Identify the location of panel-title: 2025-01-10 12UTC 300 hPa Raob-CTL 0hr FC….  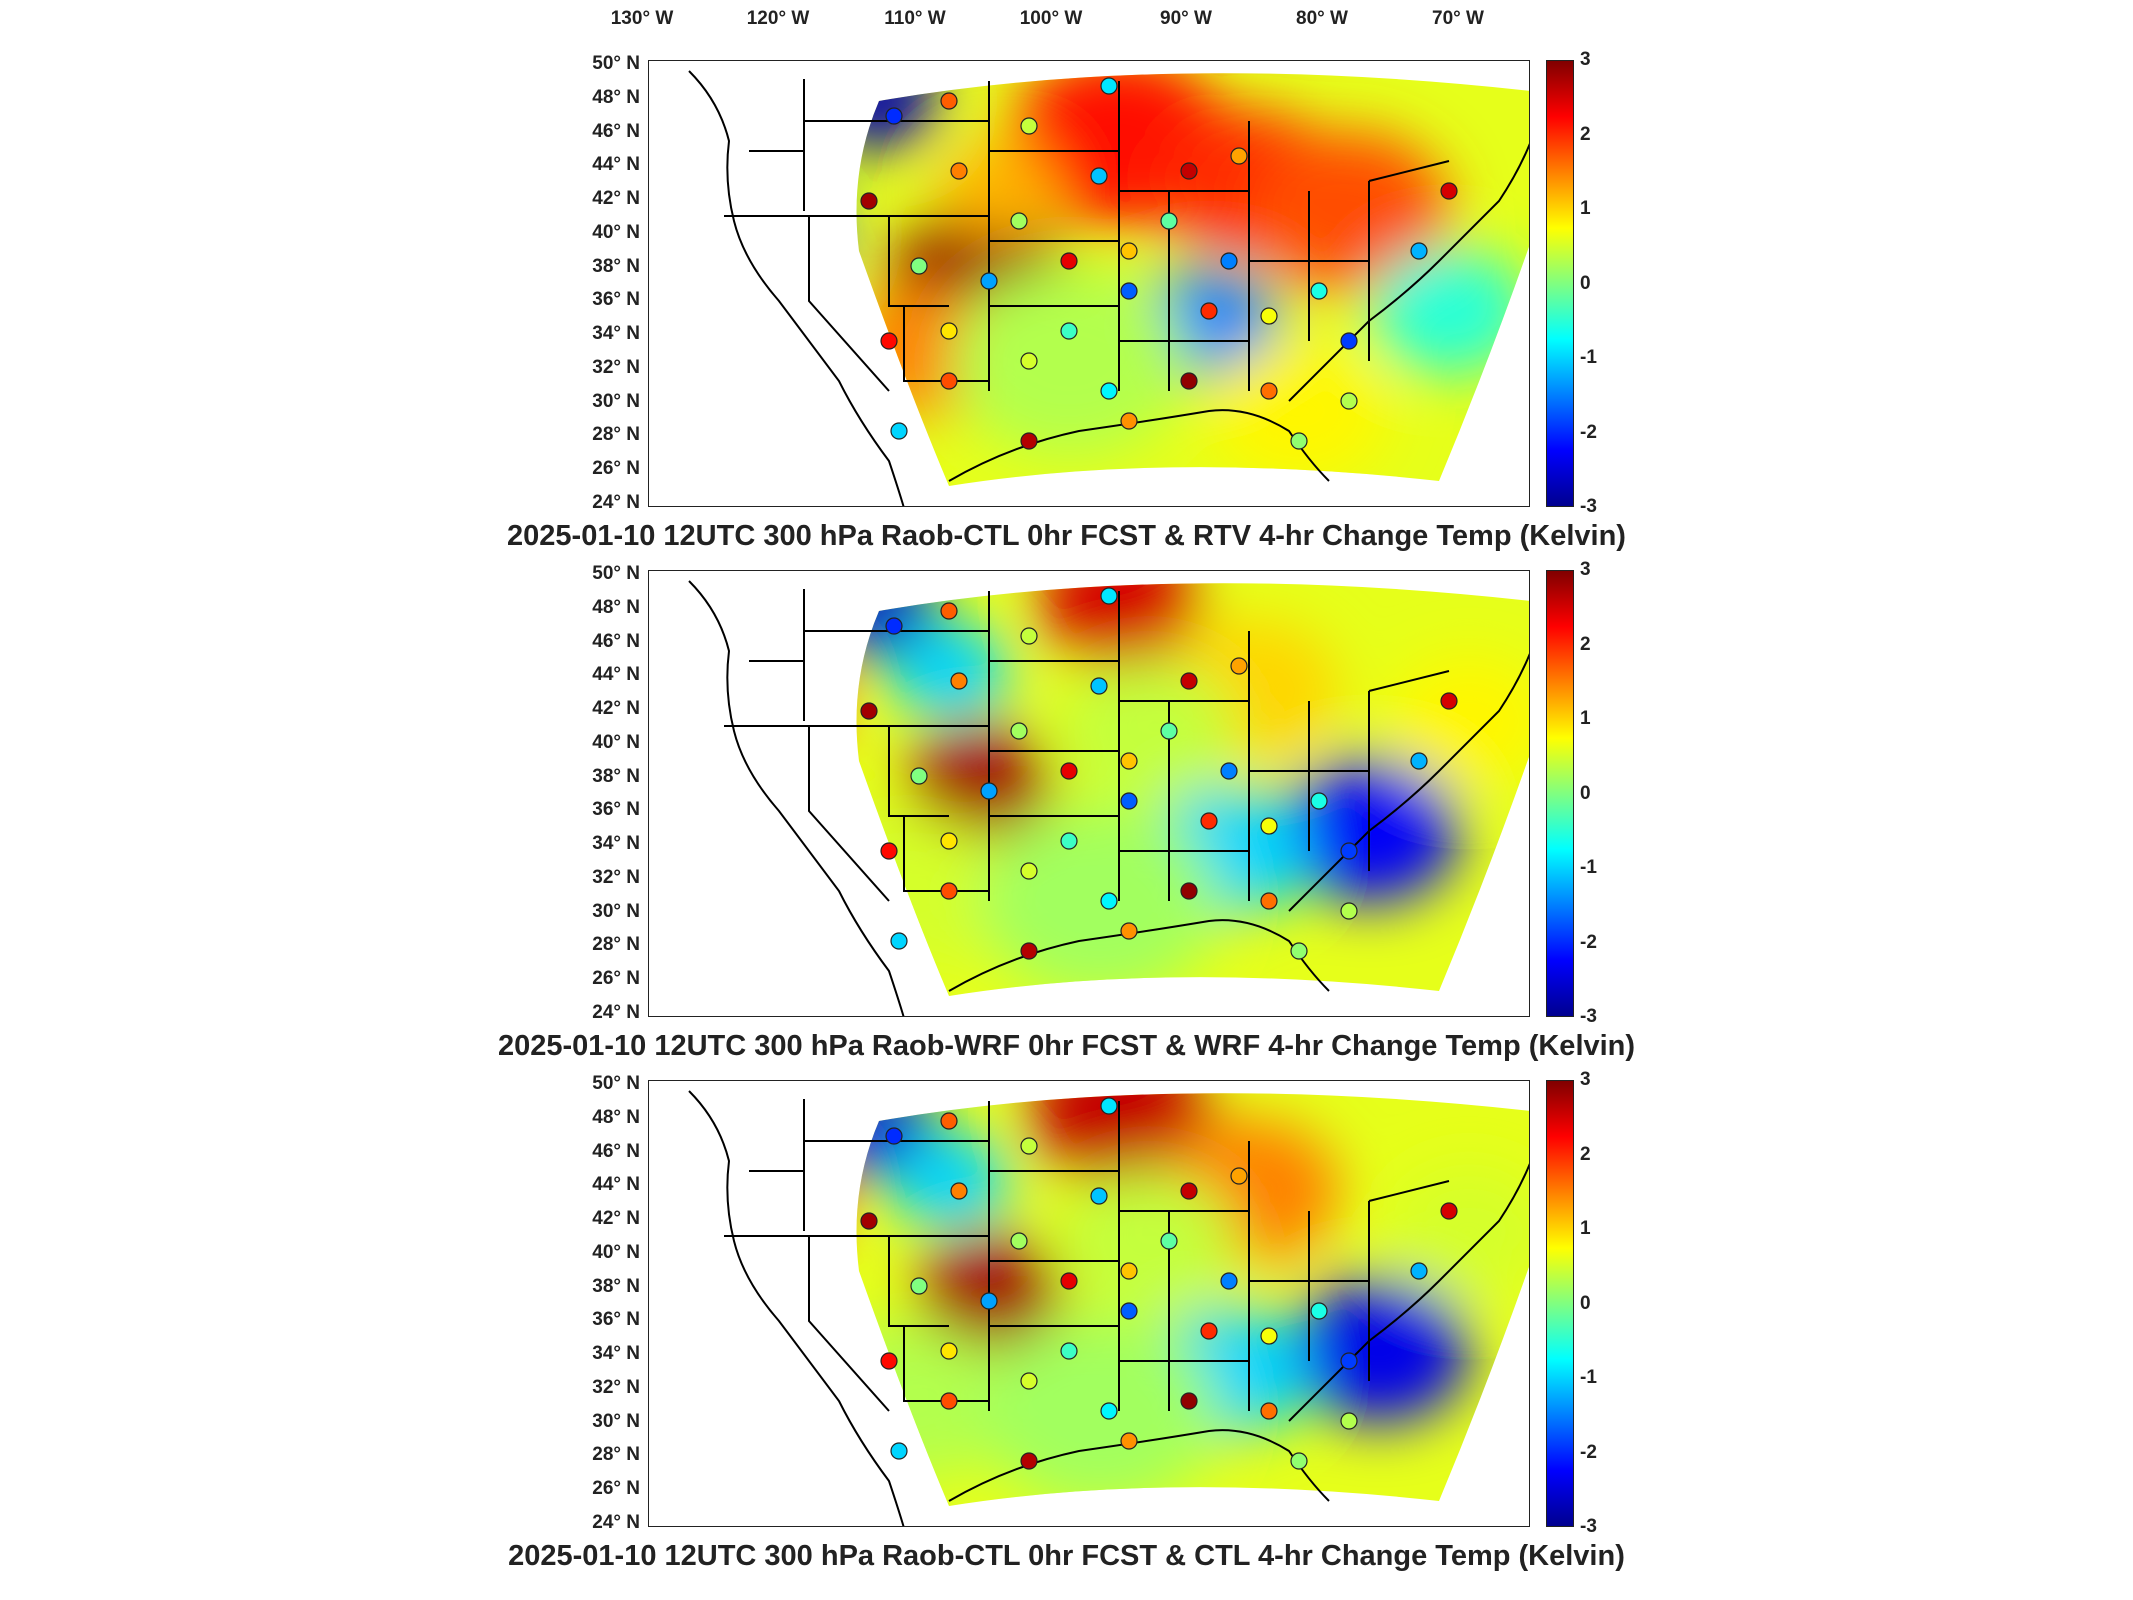
(1066, 1556).